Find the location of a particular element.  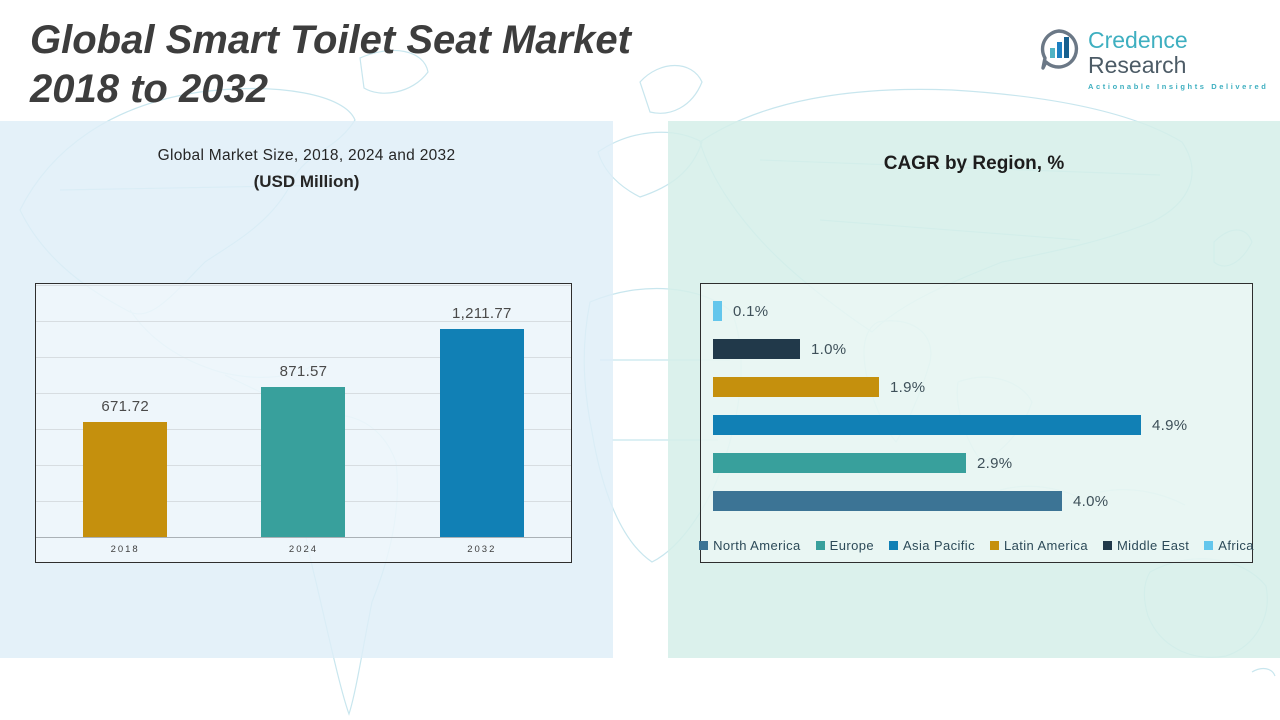

legend-label: Latin America is located at coordinates (1045, 545).